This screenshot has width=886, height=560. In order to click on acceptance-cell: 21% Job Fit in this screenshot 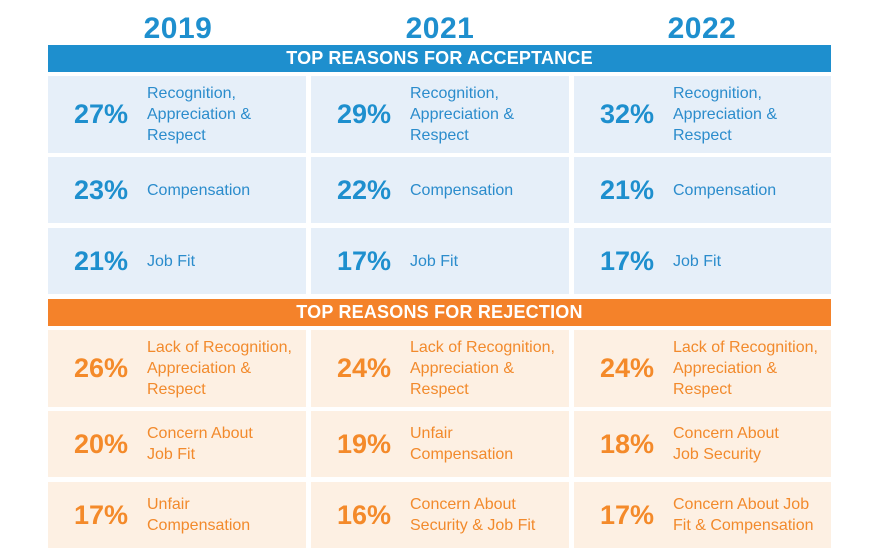, I will do `click(177, 261)`.